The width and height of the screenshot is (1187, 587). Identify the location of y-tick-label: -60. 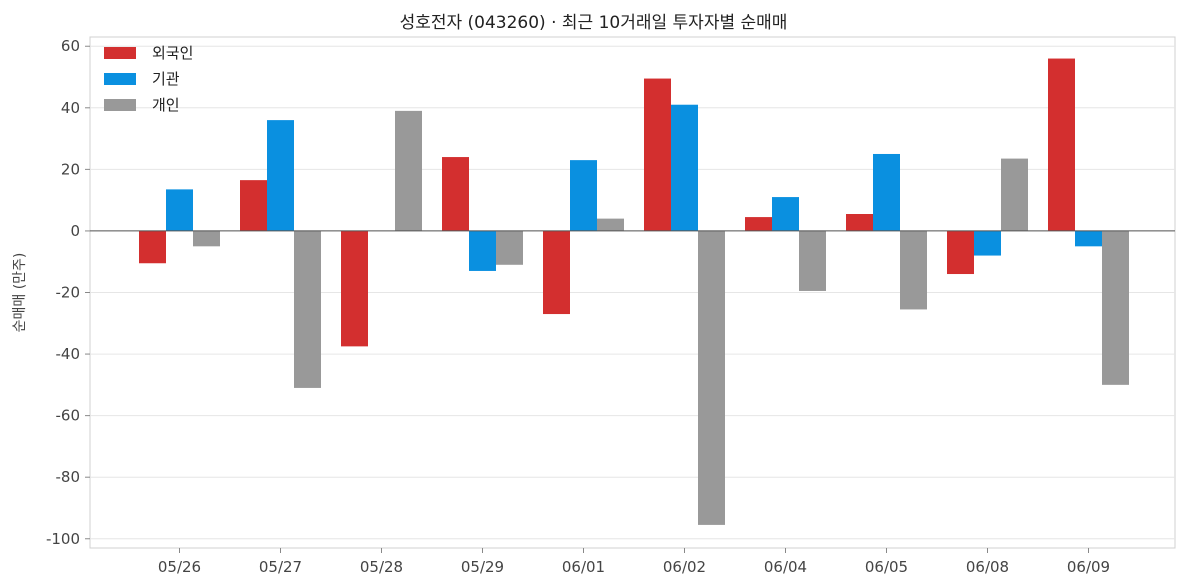
(68, 416).